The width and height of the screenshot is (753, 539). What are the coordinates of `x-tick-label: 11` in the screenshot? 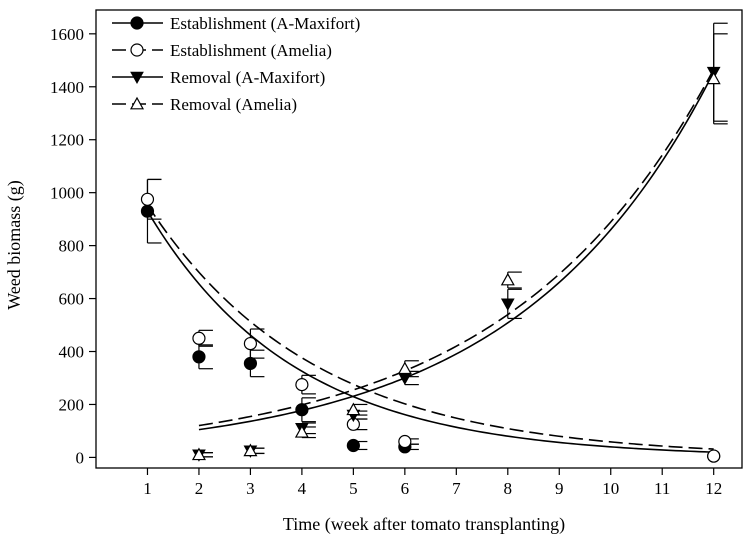 It's located at (662, 488).